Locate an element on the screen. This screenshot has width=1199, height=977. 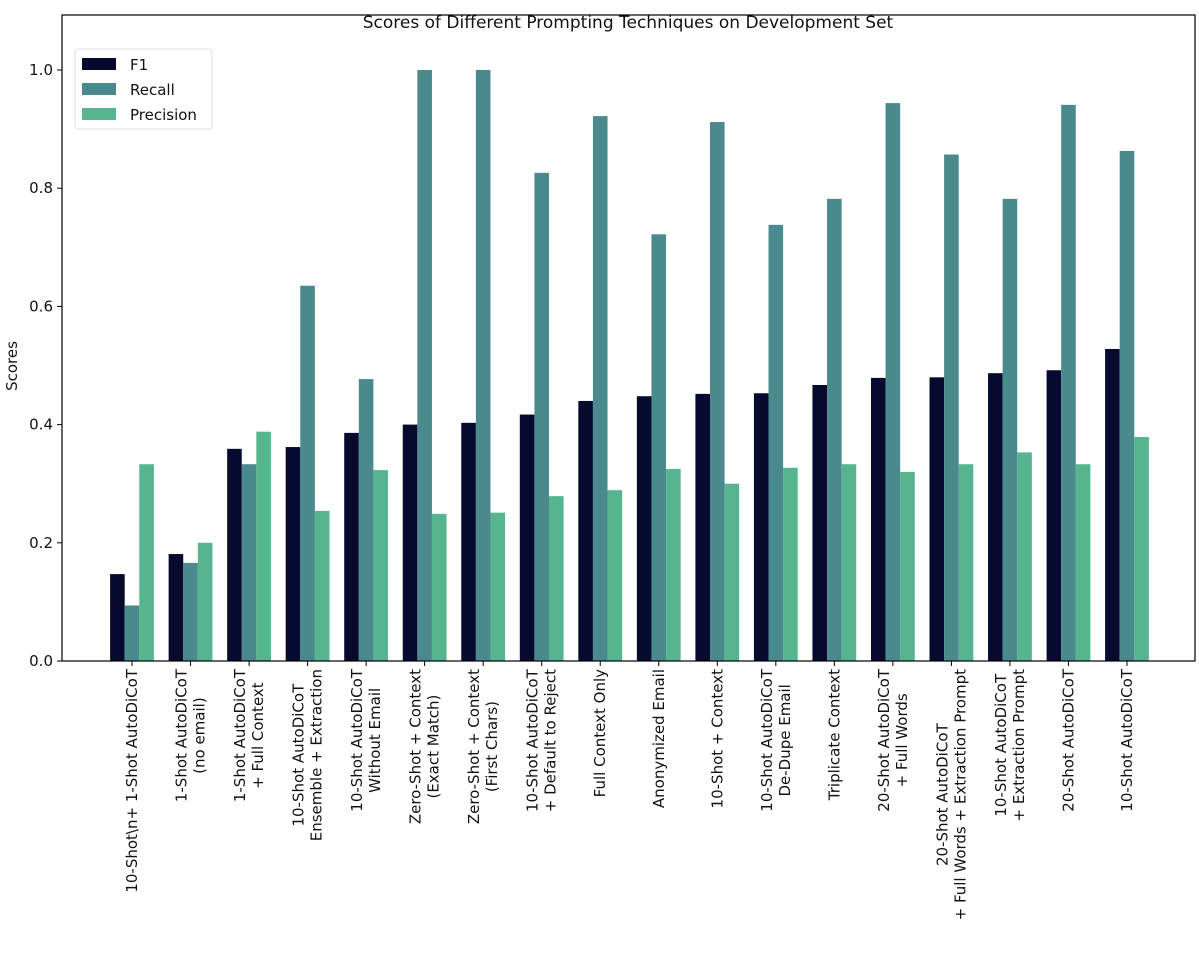
x-tick-label-line: (Exact Match) is located at coordinates (434, 747).